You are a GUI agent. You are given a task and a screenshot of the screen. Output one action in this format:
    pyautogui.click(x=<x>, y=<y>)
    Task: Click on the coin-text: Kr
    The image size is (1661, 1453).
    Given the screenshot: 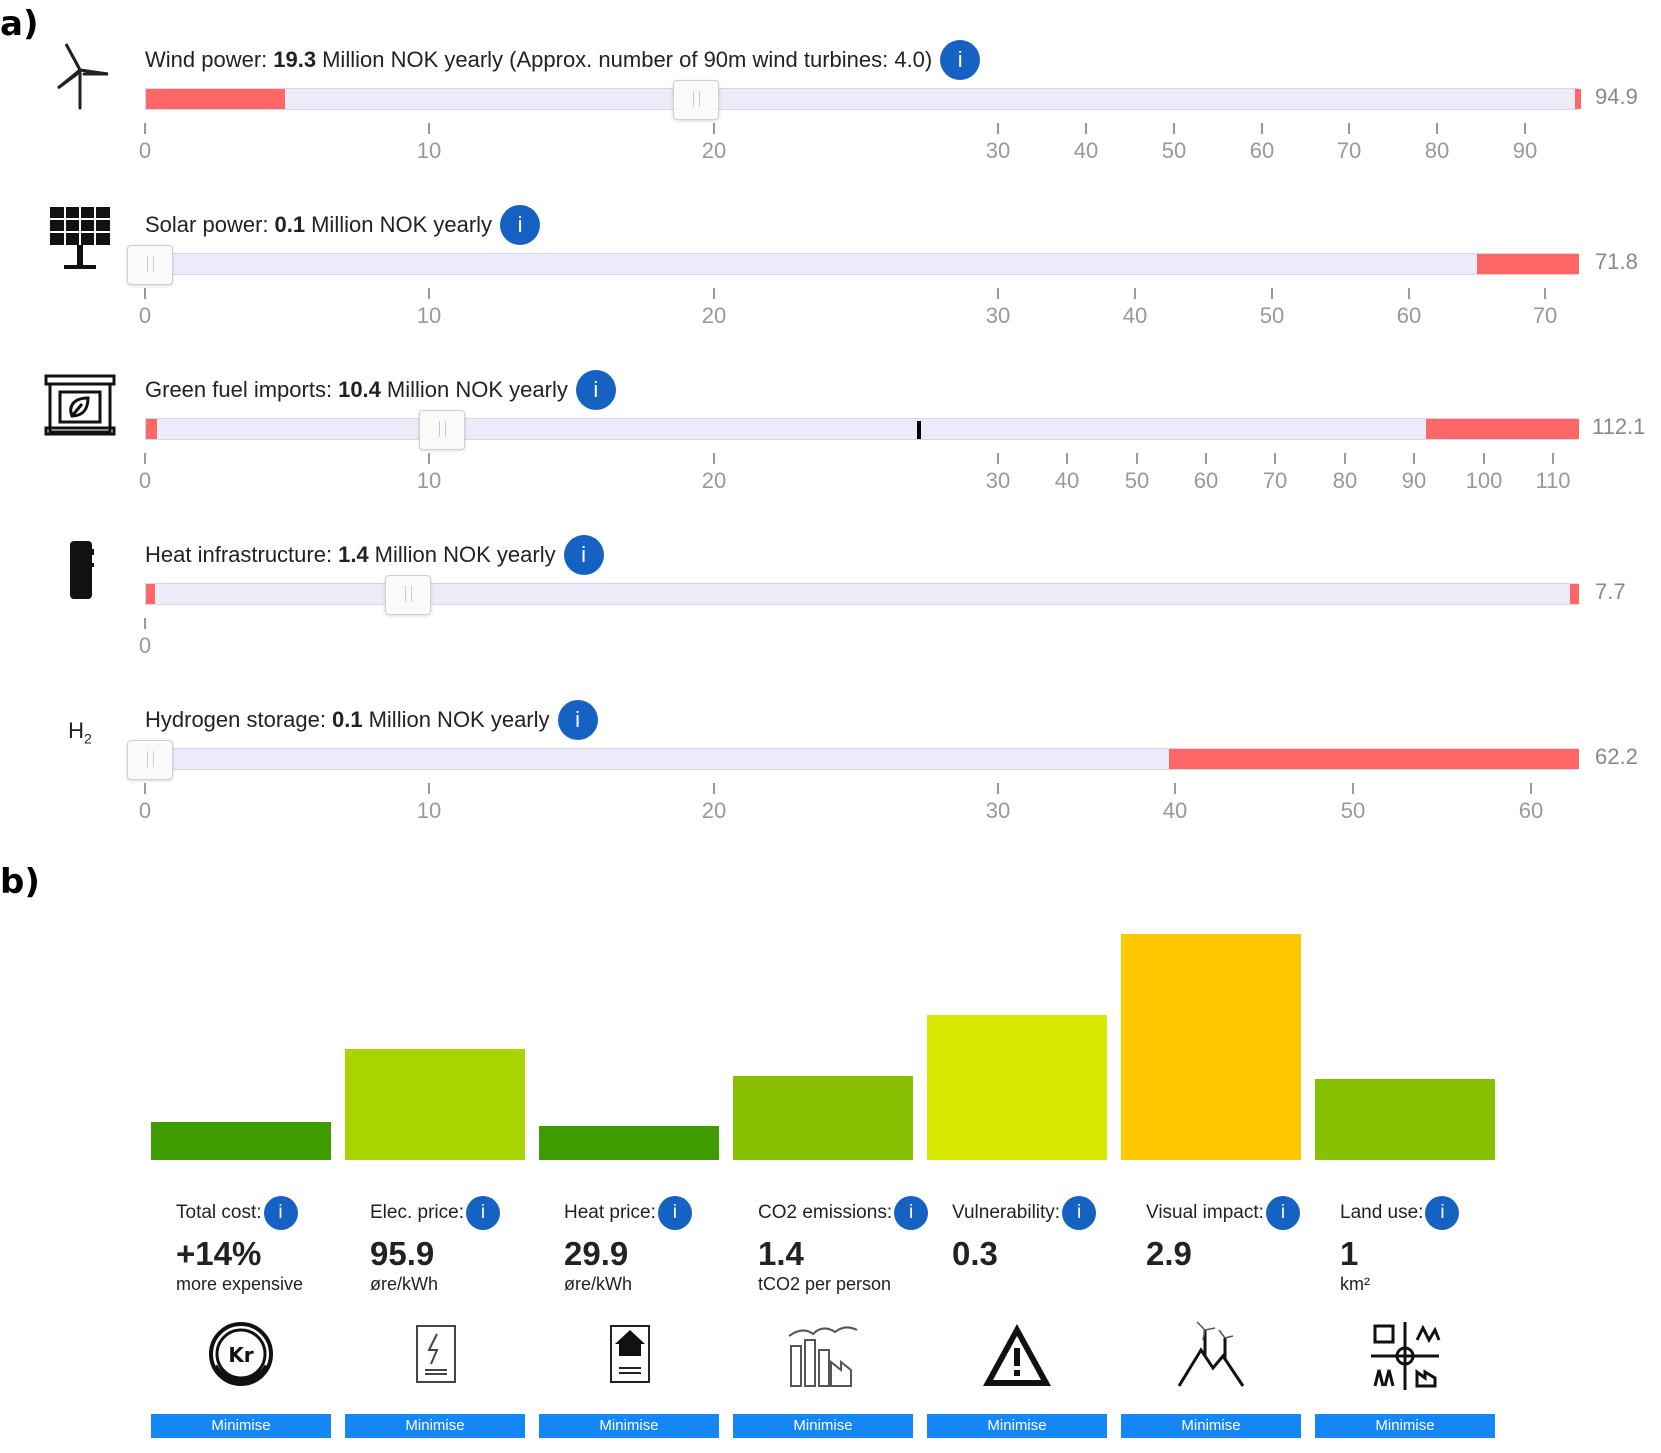 What is the action you would take?
    pyautogui.click(x=240, y=1355)
    